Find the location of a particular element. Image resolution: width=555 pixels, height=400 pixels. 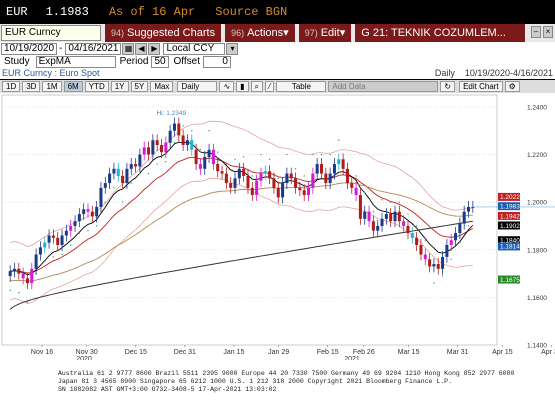

button-label: Suggested Charts is located at coordinates (171, 33).